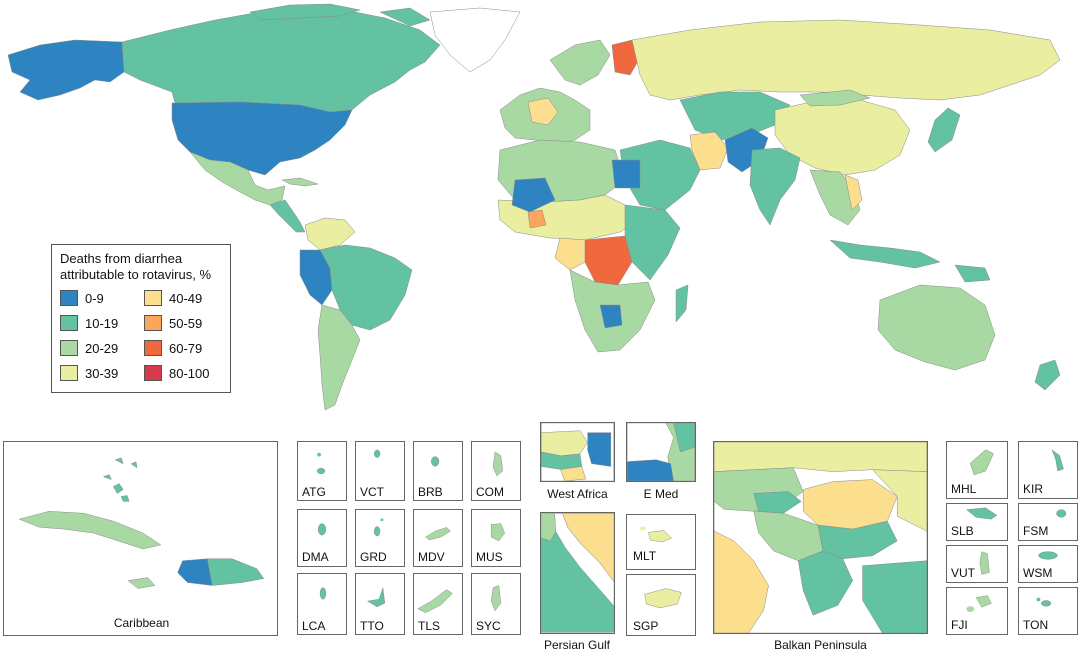  Describe the element at coordinates (262, 138) in the screenshot. I see `region-usa` at that location.